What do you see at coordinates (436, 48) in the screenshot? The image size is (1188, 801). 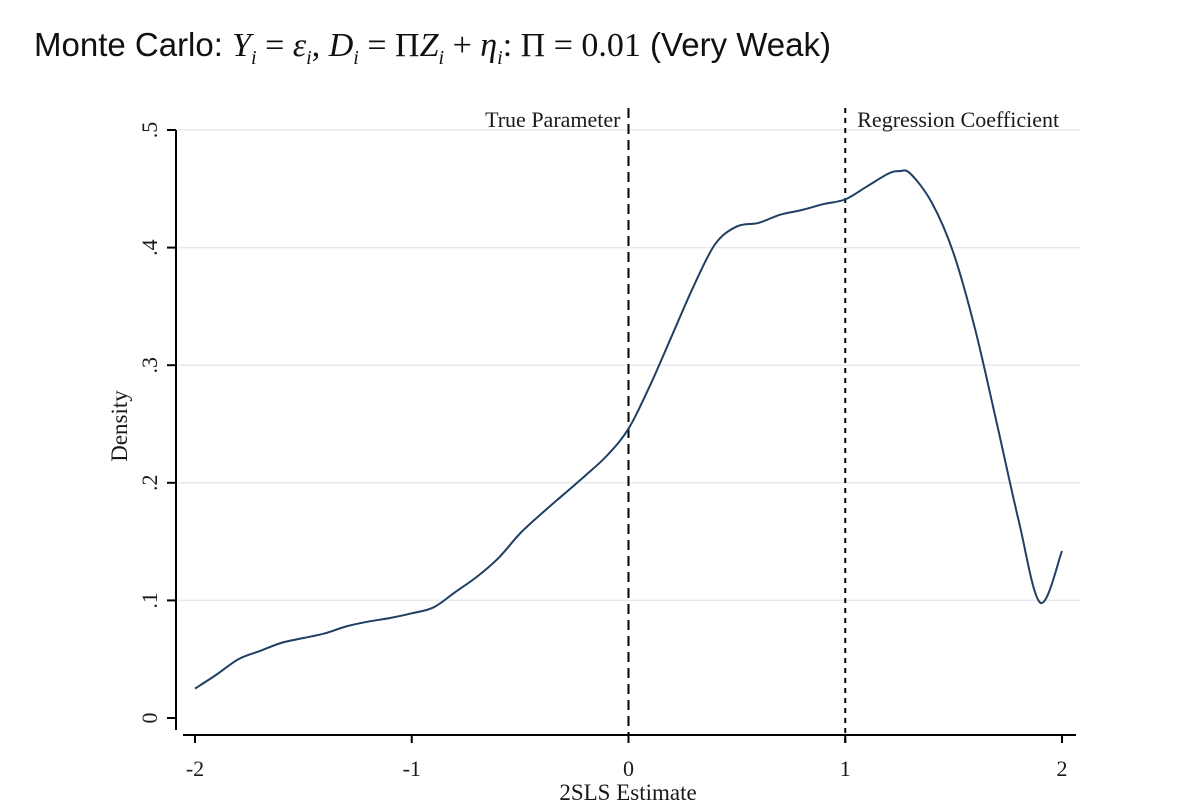 I see `title-equation: Yi = εi, Di = ΠZi + ηi: Π = 0.01` at bounding box center [436, 48].